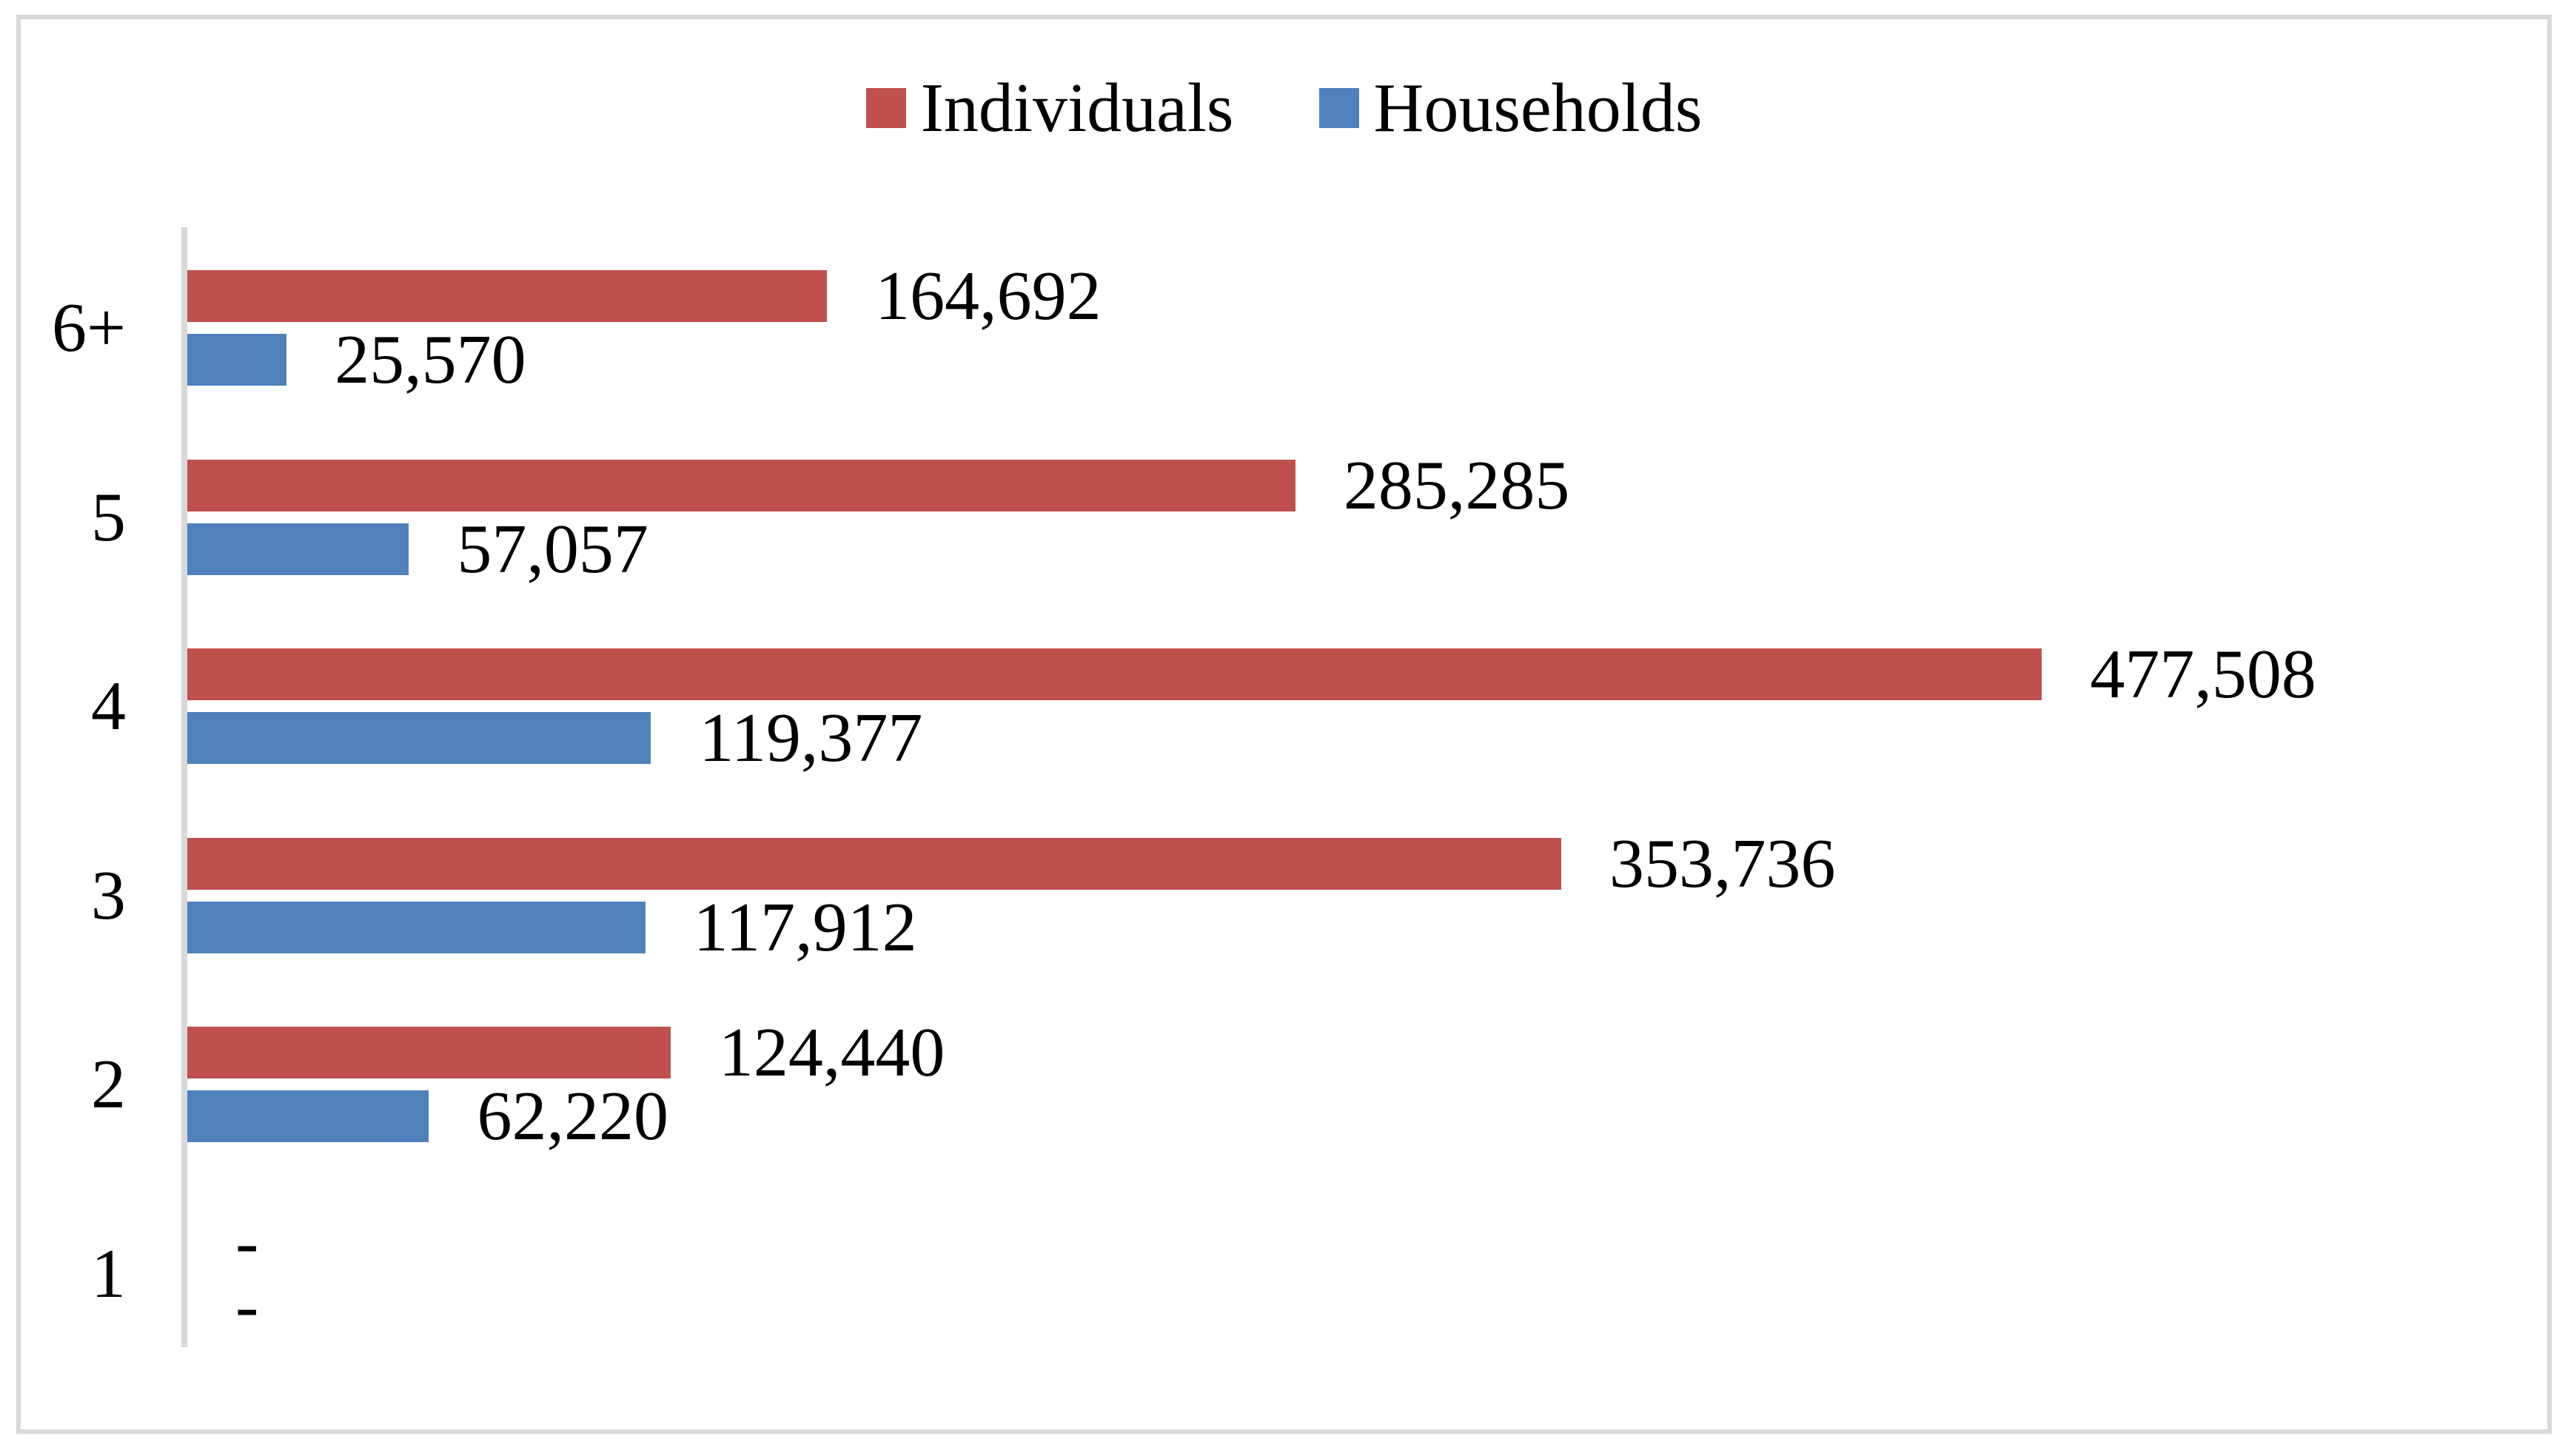  I want to click on legend-swatch-individuals, so click(886, 108).